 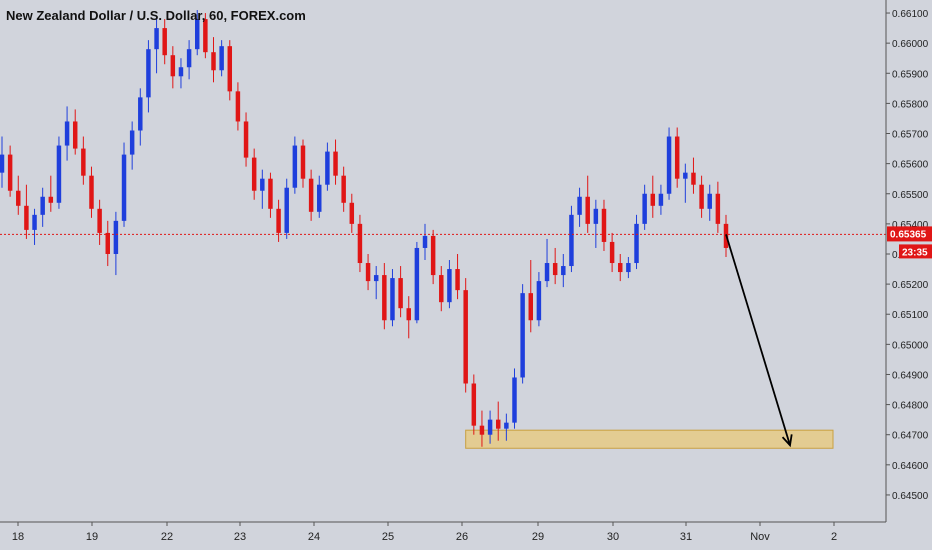 What do you see at coordinates (240, 537) in the screenshot?
I see `time-tick-label: 23` at bounding box center [240, 537].